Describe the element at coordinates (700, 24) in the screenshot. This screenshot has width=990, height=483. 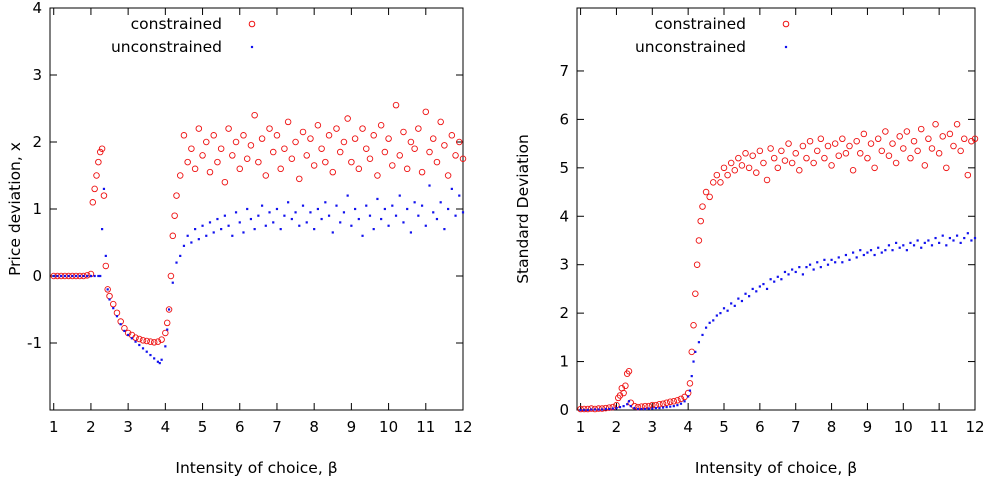
I see `legend-label-constrained: constrained` at that location.